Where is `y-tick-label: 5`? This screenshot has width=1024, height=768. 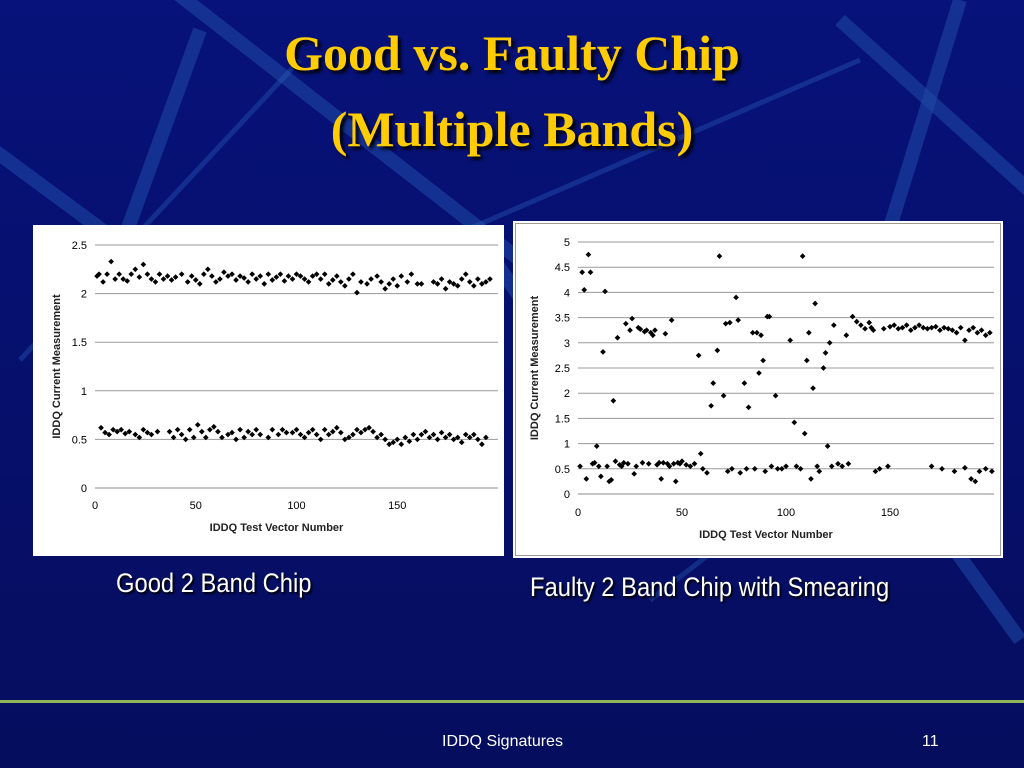 y-tick-label: 5 is located at coordinates (567, 243).